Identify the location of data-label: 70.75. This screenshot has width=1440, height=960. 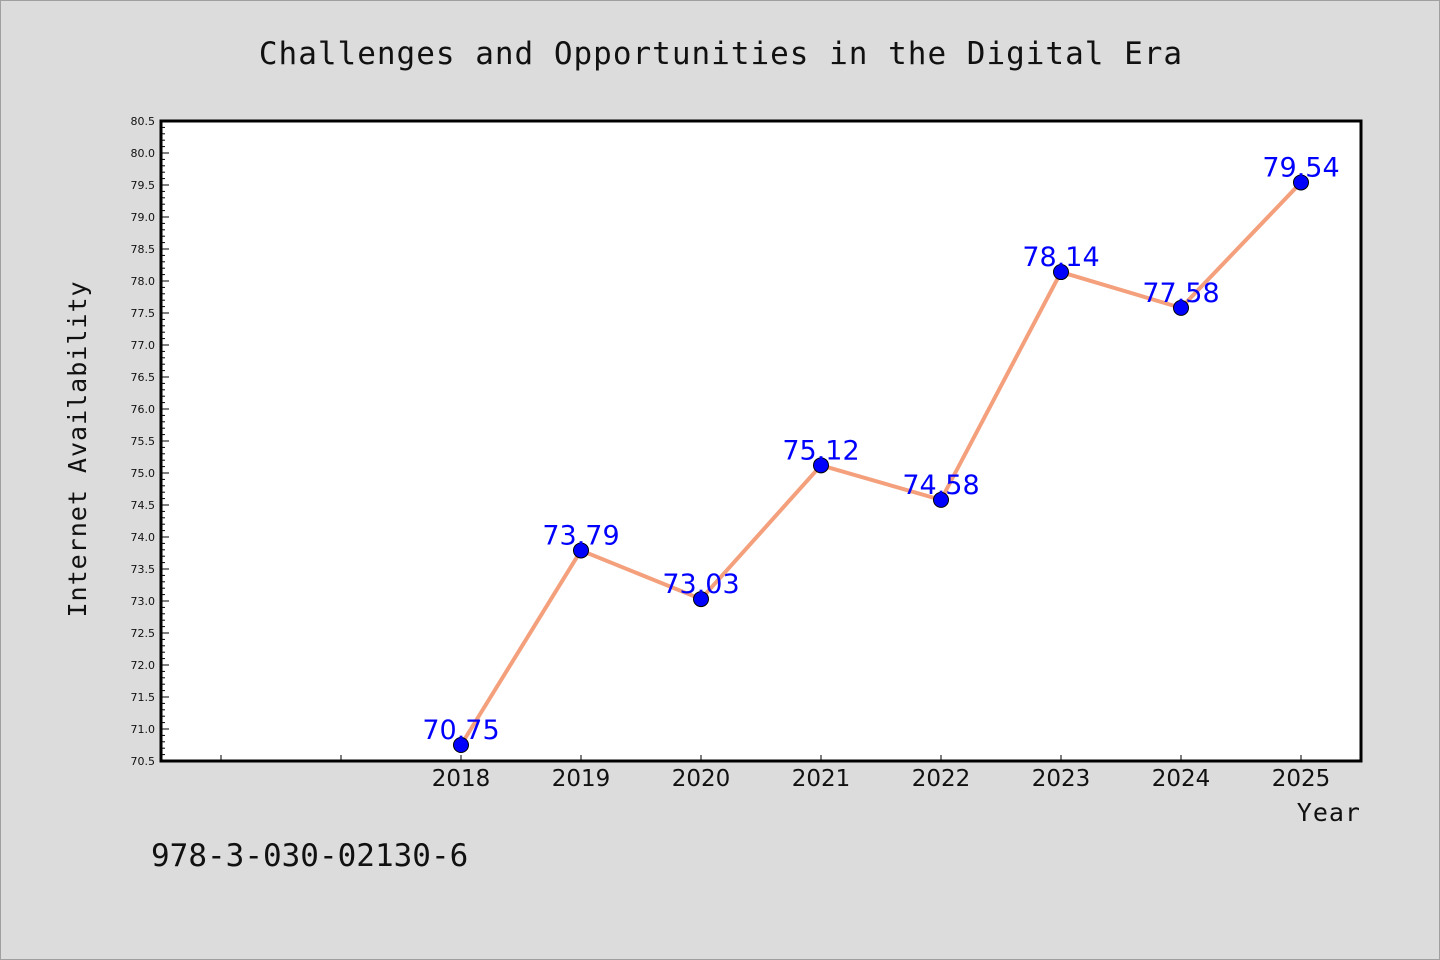
(460, 730).